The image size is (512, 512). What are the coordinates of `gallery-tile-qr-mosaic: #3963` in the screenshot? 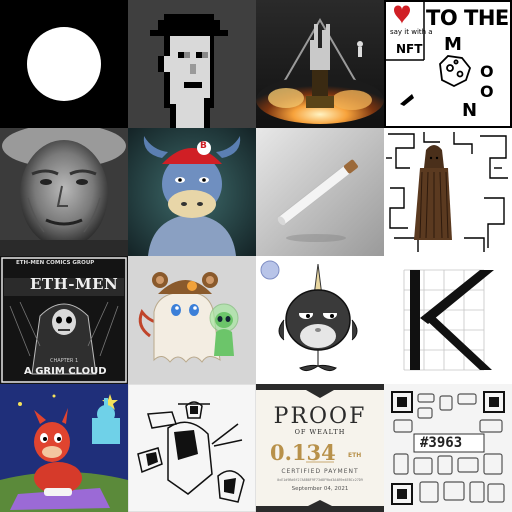 It's located at (448, 448).